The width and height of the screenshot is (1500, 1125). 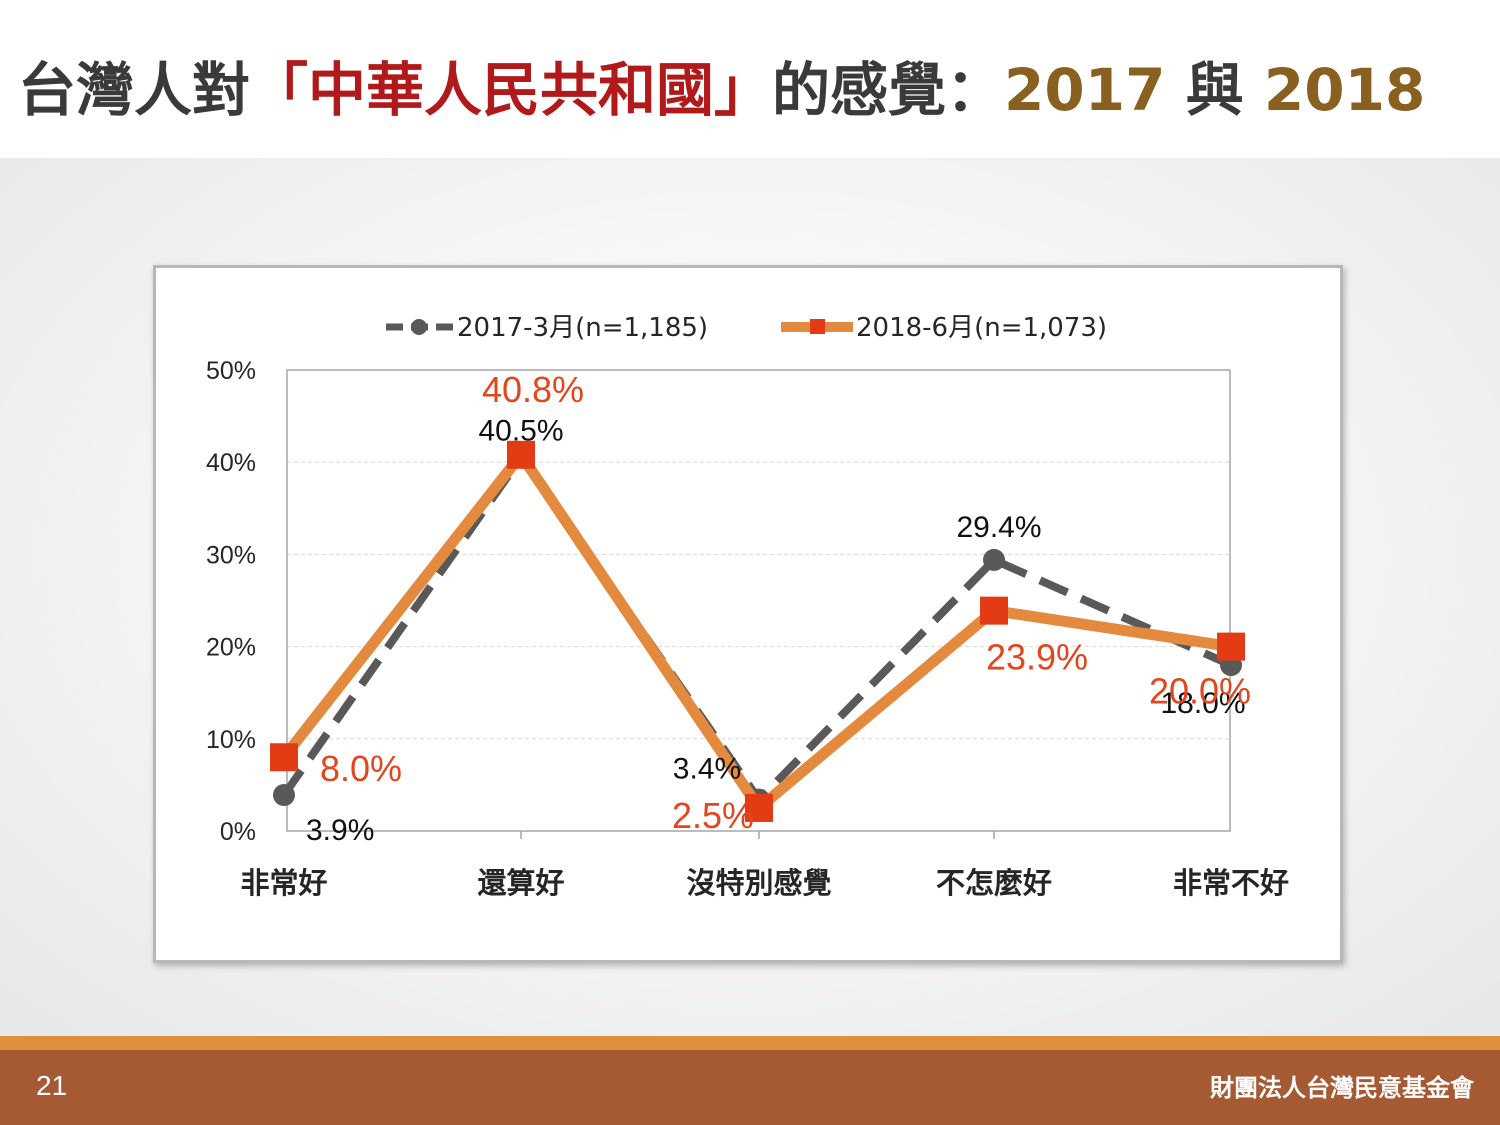 What do you see at coordinates (52, 1085) in the screenshot?
I see `page-number: 21` at bounding box center [52, 1085].